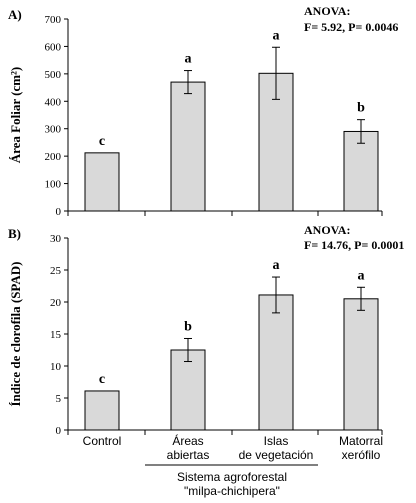 This screenshot has height=503, width=416. Describe the element at coordinates (14, 233) in the screenshot. I see `panel-label: B)` at that location.